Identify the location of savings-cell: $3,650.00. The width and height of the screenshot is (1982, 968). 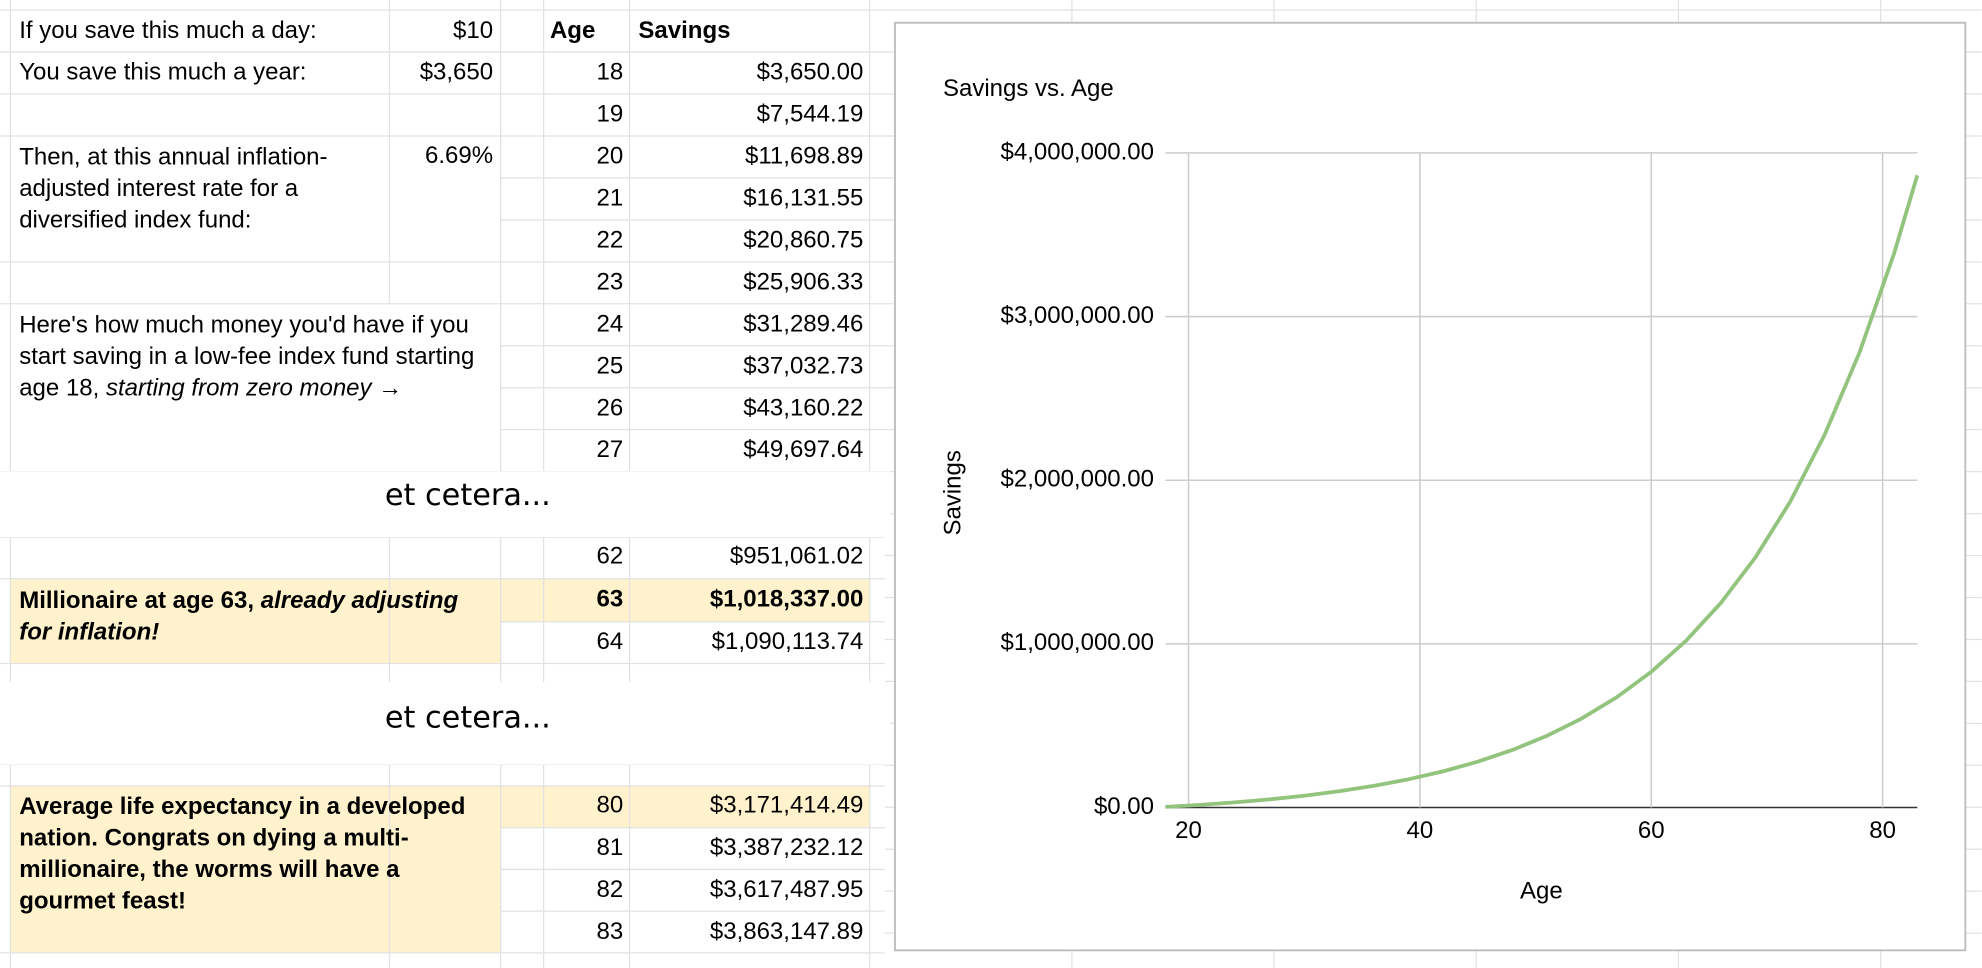
(810, 72).